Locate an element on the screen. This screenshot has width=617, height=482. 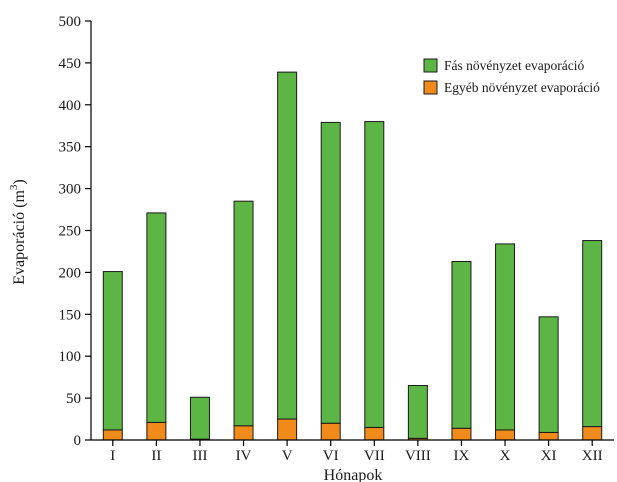
bar-segment-fas-VI is located at coordinates (330, 272).